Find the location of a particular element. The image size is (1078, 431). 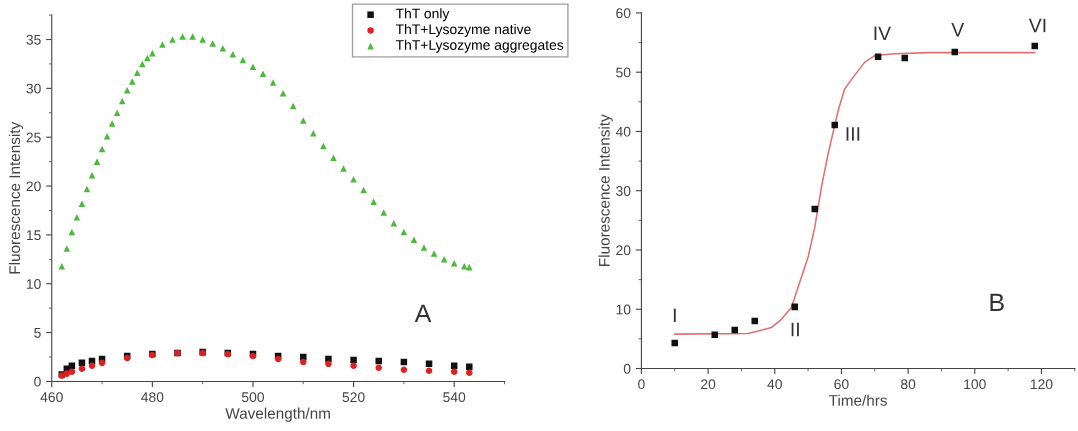

x-tick-label: 0 is located at coordinates (641, 384).